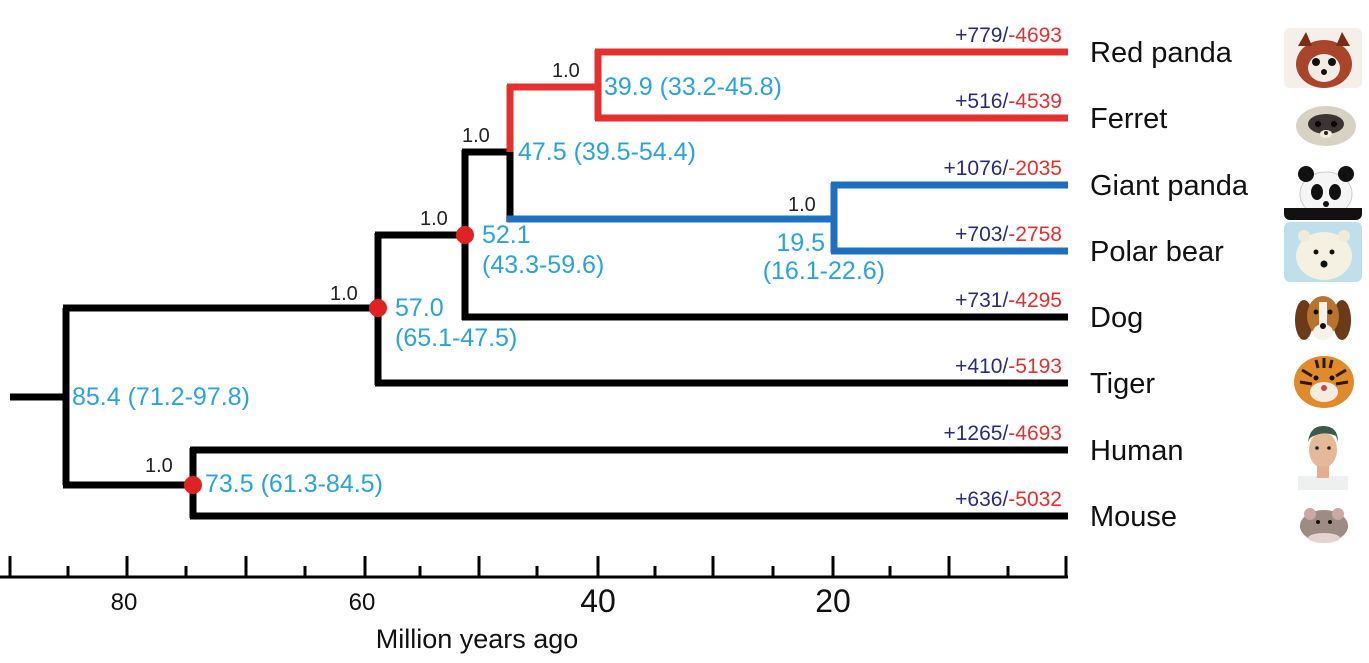 This screenshot has width=1369, height=663. Describe the element at coordinates (1323, 522) in the screenshot. I see `mouse-photo` at that location.